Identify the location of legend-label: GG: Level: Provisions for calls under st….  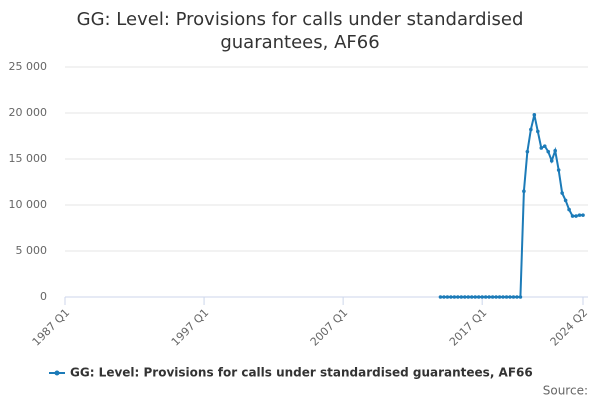
(301, 373).